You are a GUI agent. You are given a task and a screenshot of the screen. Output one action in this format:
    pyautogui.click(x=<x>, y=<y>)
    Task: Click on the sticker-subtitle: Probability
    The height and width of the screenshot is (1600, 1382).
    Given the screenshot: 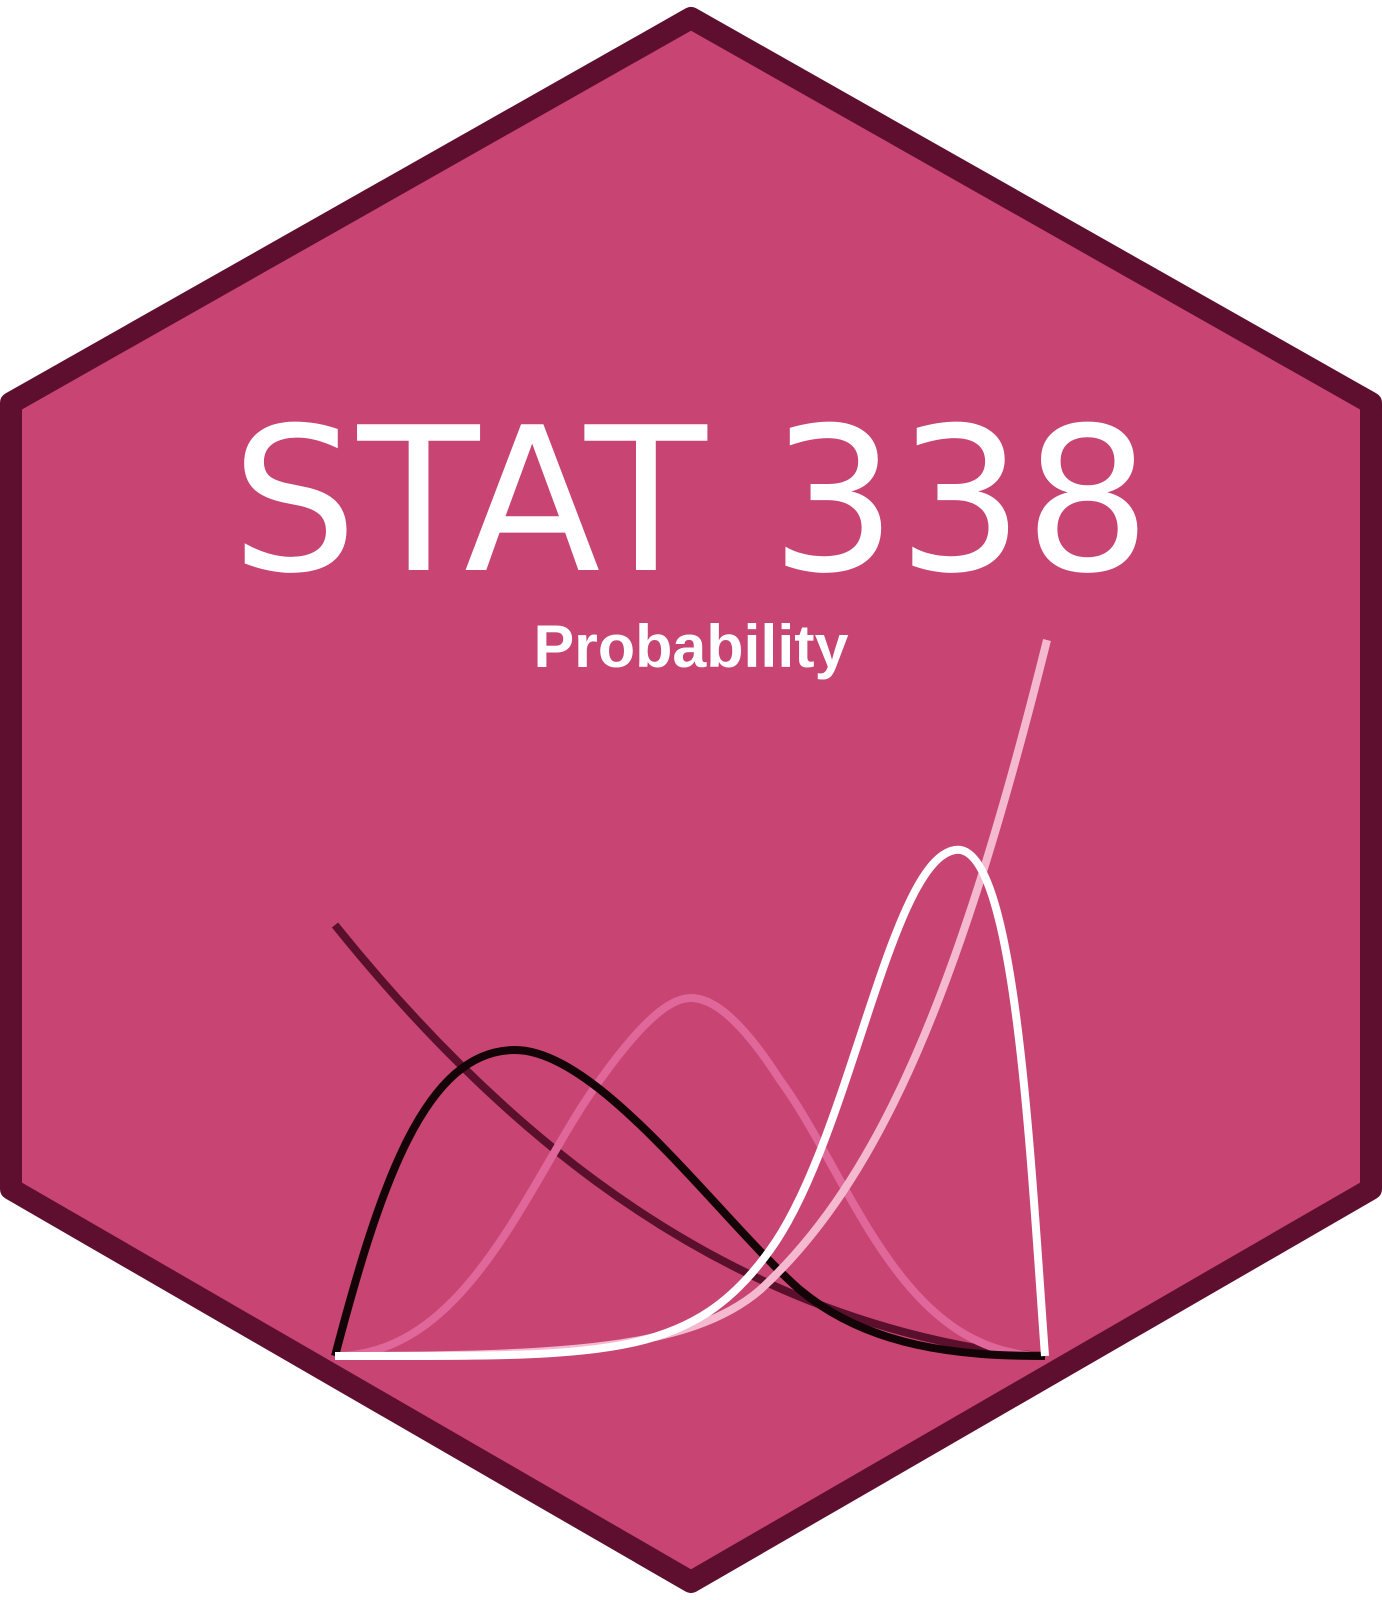 What is the action you would take?
    pyautogui.click(x=692, y=646)
    